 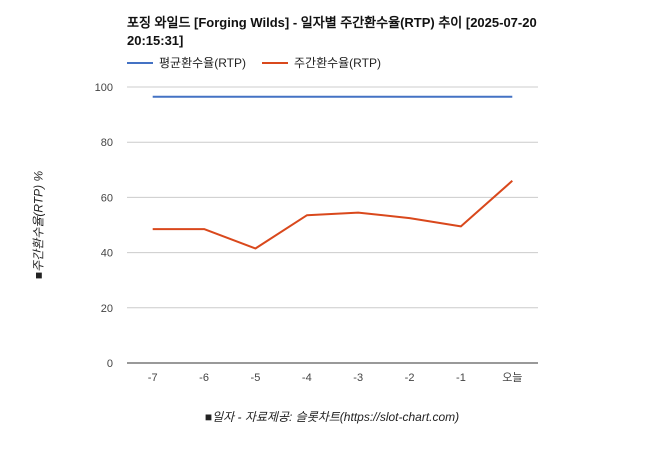 What do you see at coordinates (104, 88) in the screenshot?
I see `y-tick-label: 100` at bounding box center [104, 88].